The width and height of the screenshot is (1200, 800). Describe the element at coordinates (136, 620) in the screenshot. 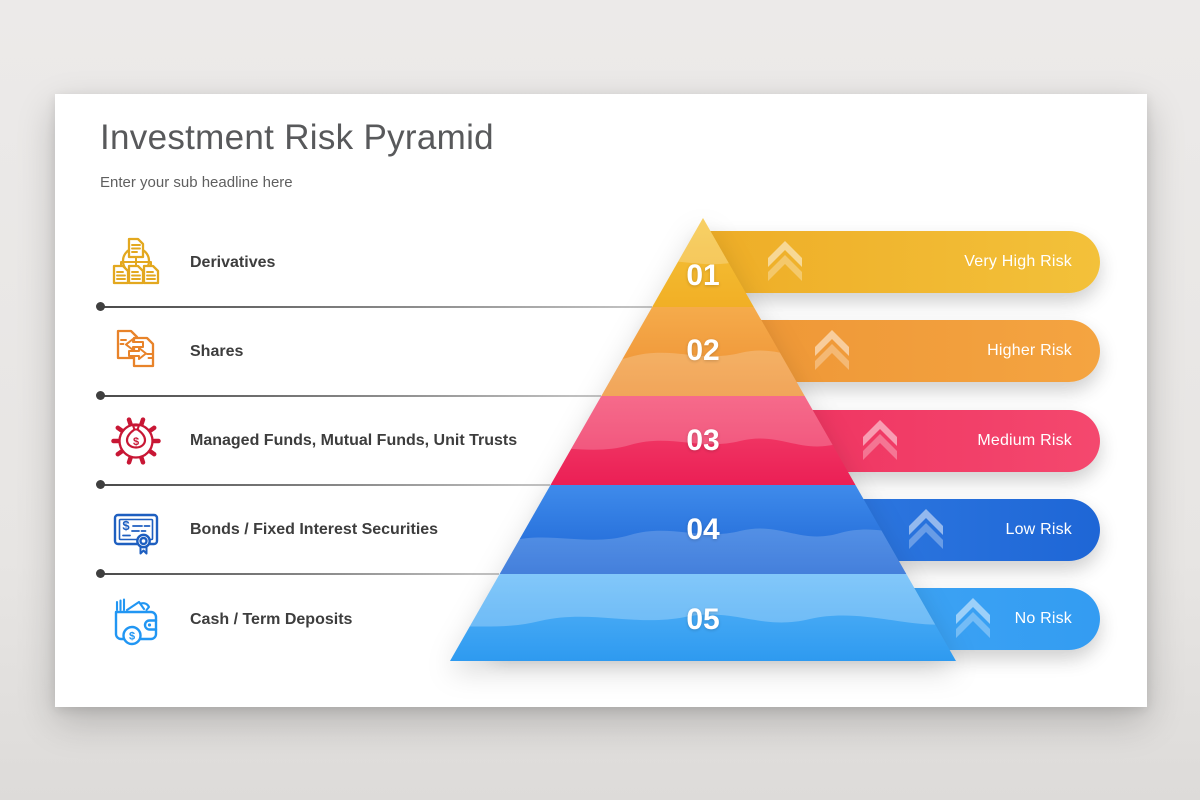

I see `wallet-cash-icon: $` at that location.